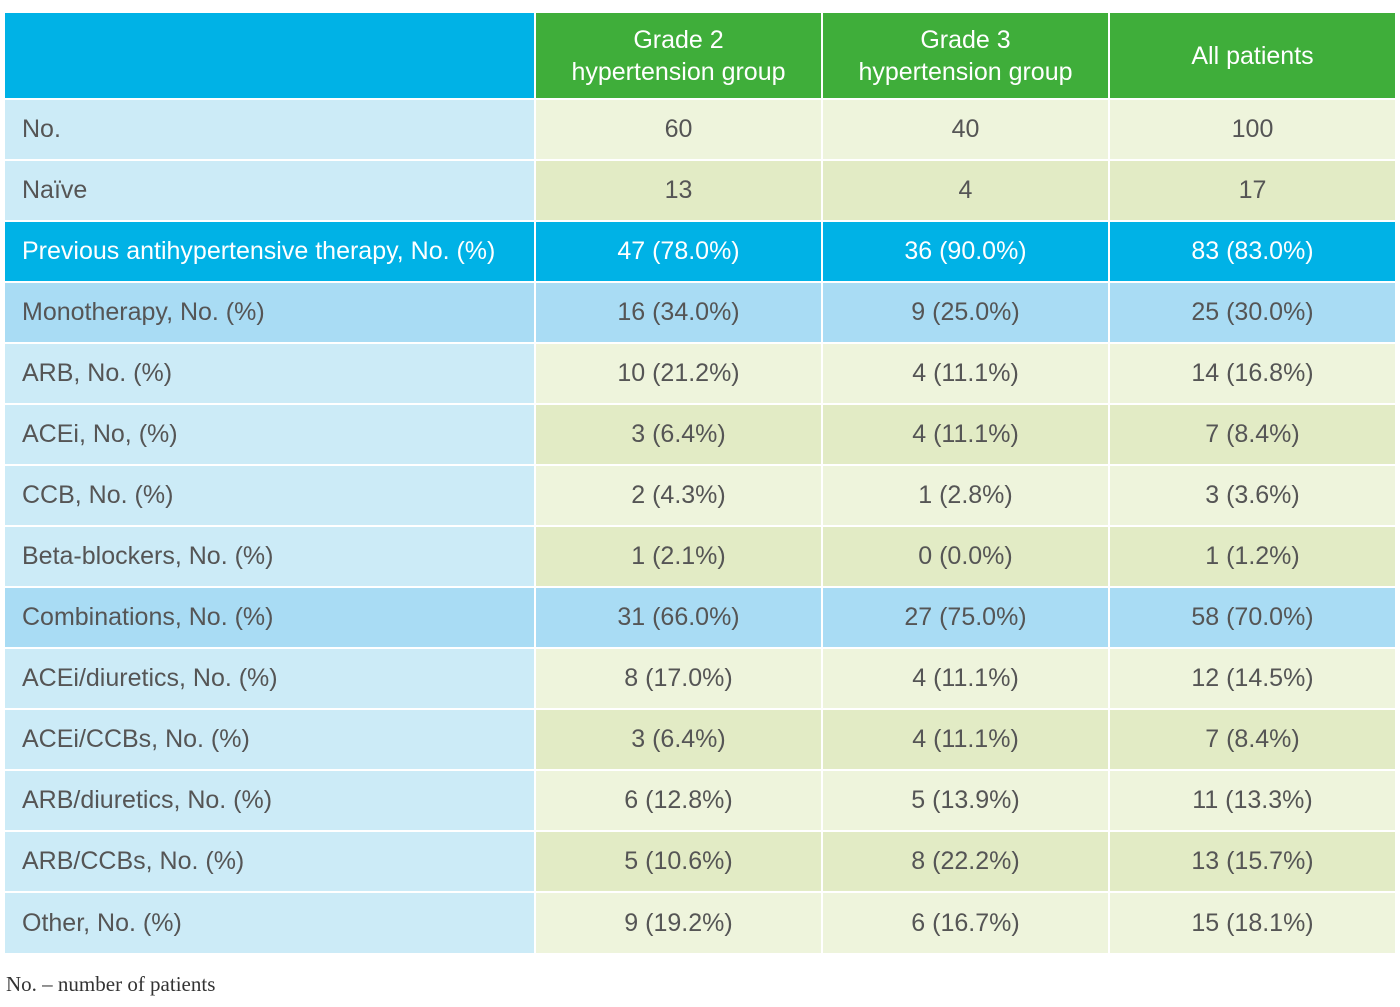  I want to click on cell-all: 25 (30.0%), so click(1251, 312).